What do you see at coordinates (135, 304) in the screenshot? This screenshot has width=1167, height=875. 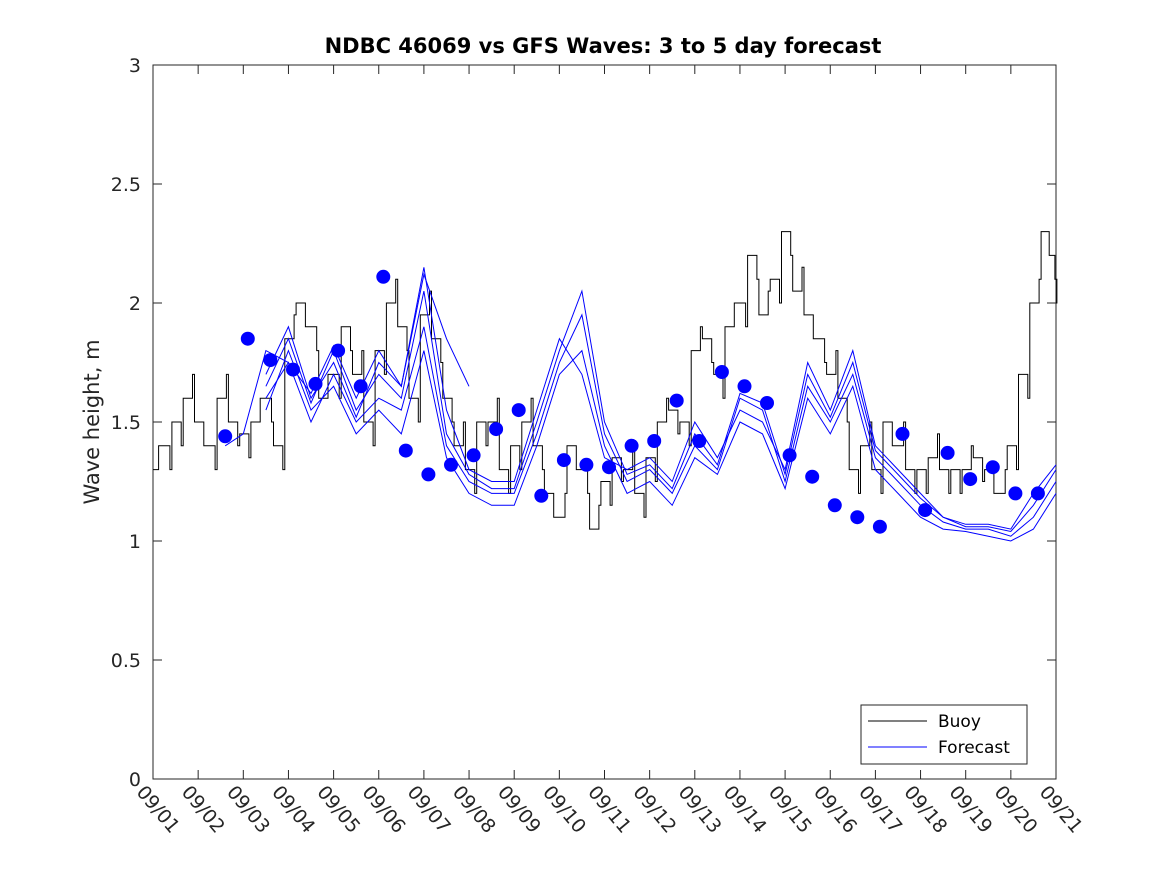 I see `y-tick-label: 2` at bounding box center [135, 304].